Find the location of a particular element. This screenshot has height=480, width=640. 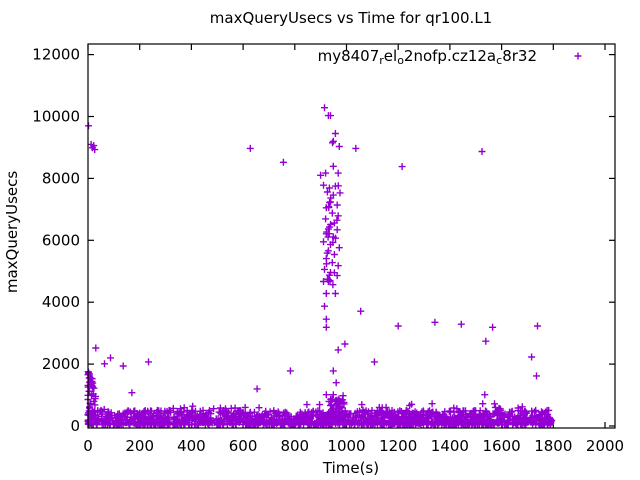

x-tick-label: 1800 is located at coordinates (553, 446).